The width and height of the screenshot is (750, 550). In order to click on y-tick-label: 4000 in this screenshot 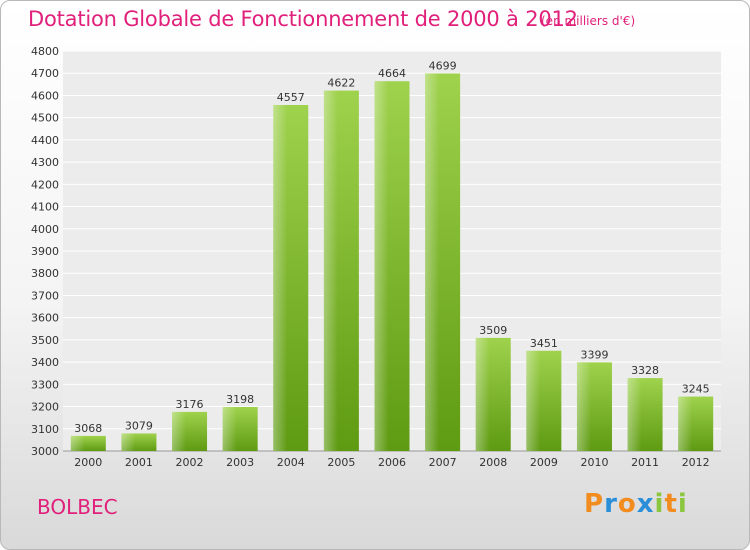, I will do `click(45, 229)`.